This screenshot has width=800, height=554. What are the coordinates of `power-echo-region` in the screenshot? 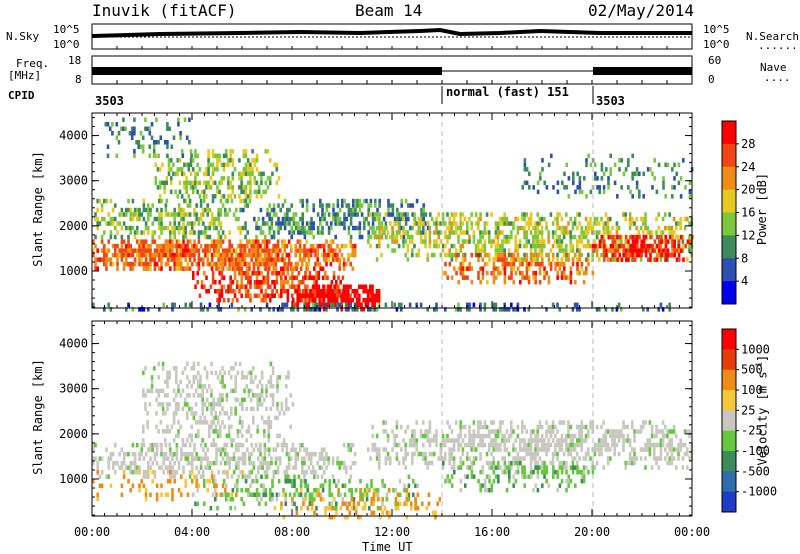 It's located at (148, 137).